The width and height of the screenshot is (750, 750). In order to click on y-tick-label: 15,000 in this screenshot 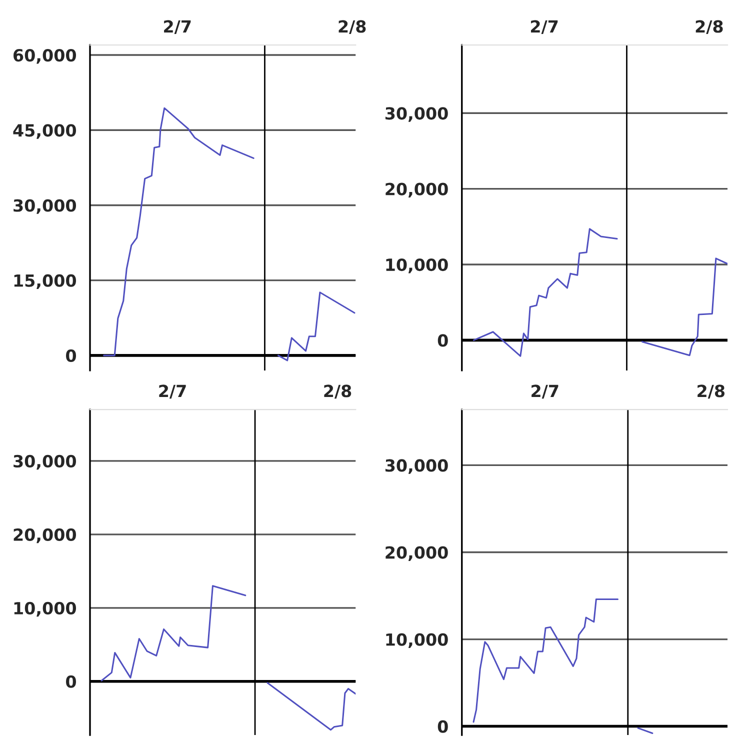, I will do `click(45, 282)`.